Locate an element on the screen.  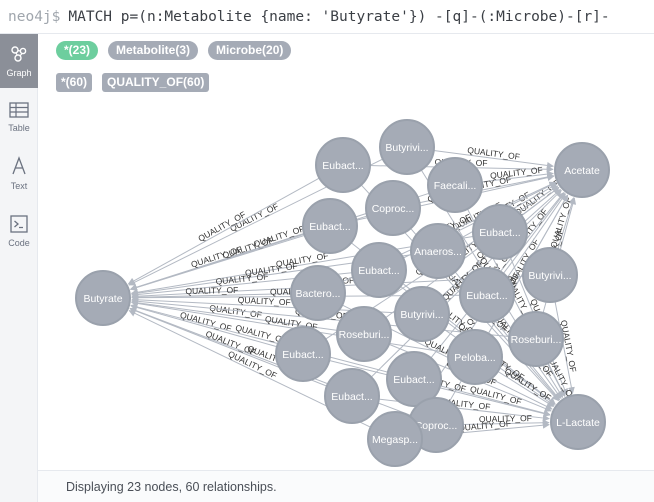
sidebar-item-code: Code is located at coordinates (19, 231).